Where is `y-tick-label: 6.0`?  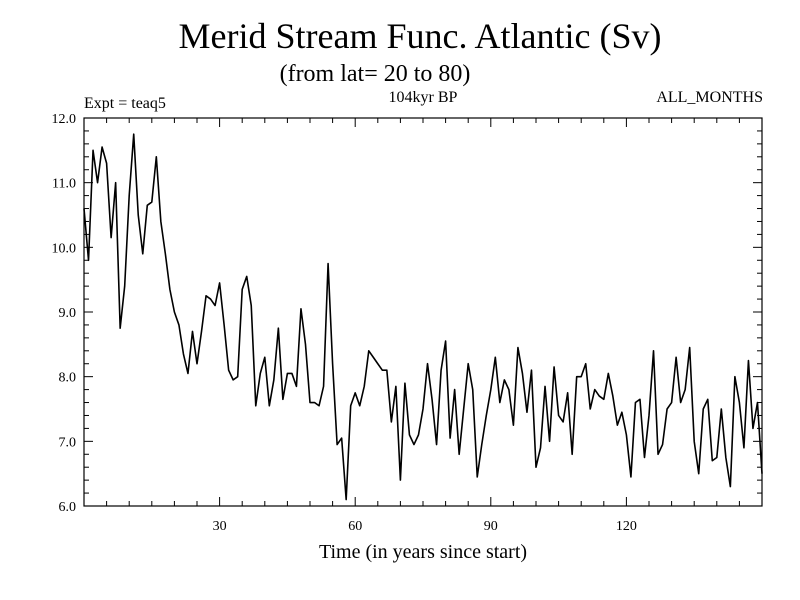 y-tick-label: 6.0 is located at coordinates (68, 507).